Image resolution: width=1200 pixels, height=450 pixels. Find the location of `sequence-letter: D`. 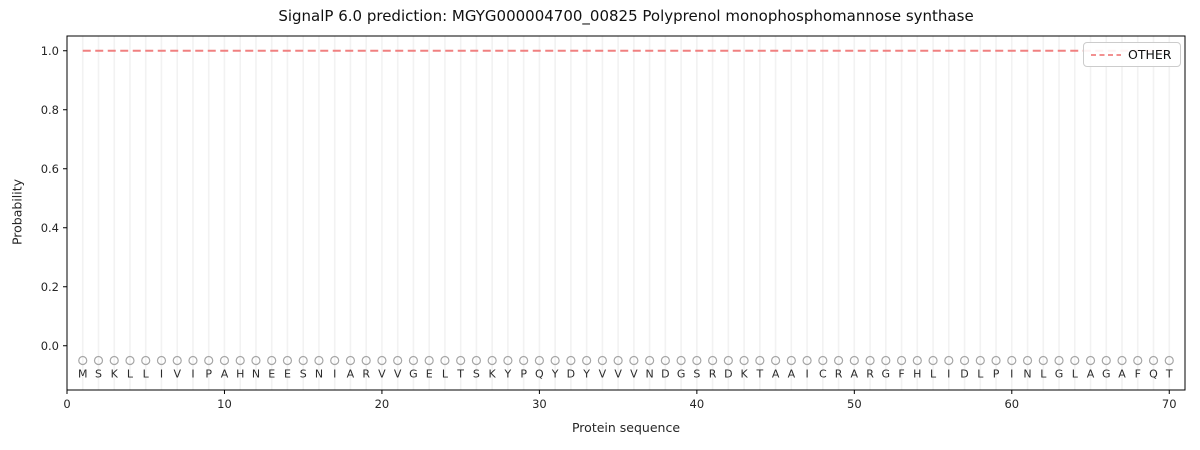

sequence-letter: D is located at coordinates (964, 374).